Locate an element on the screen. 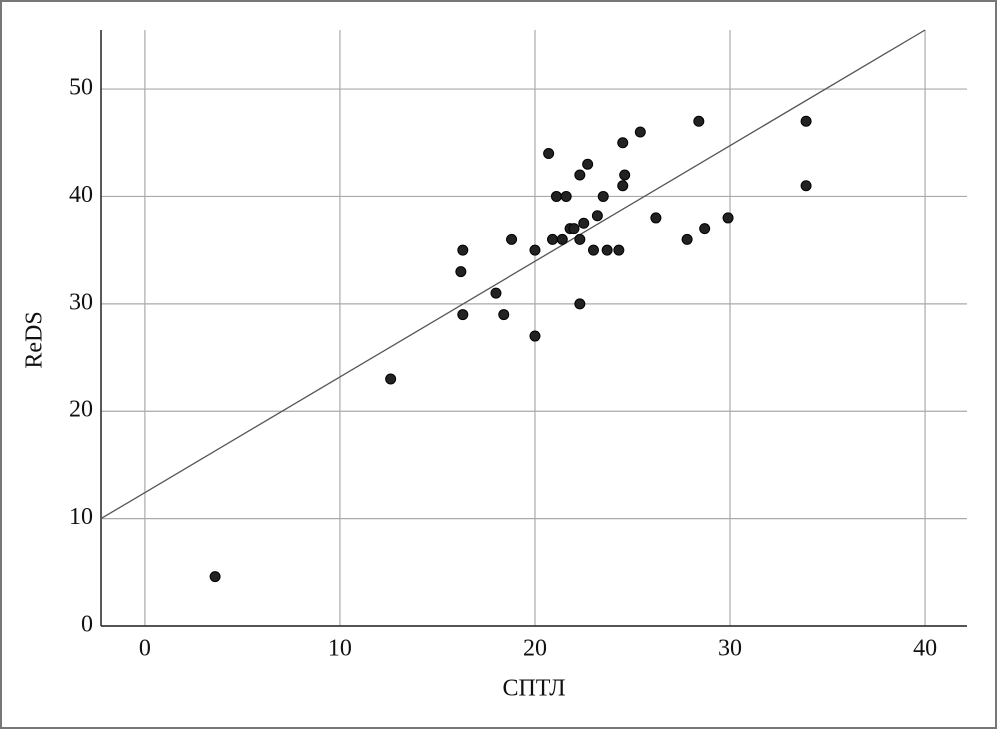 The height and width of the screenshot is (729, 997). x-tick-label: 30 is located at coordinates (730, 649).